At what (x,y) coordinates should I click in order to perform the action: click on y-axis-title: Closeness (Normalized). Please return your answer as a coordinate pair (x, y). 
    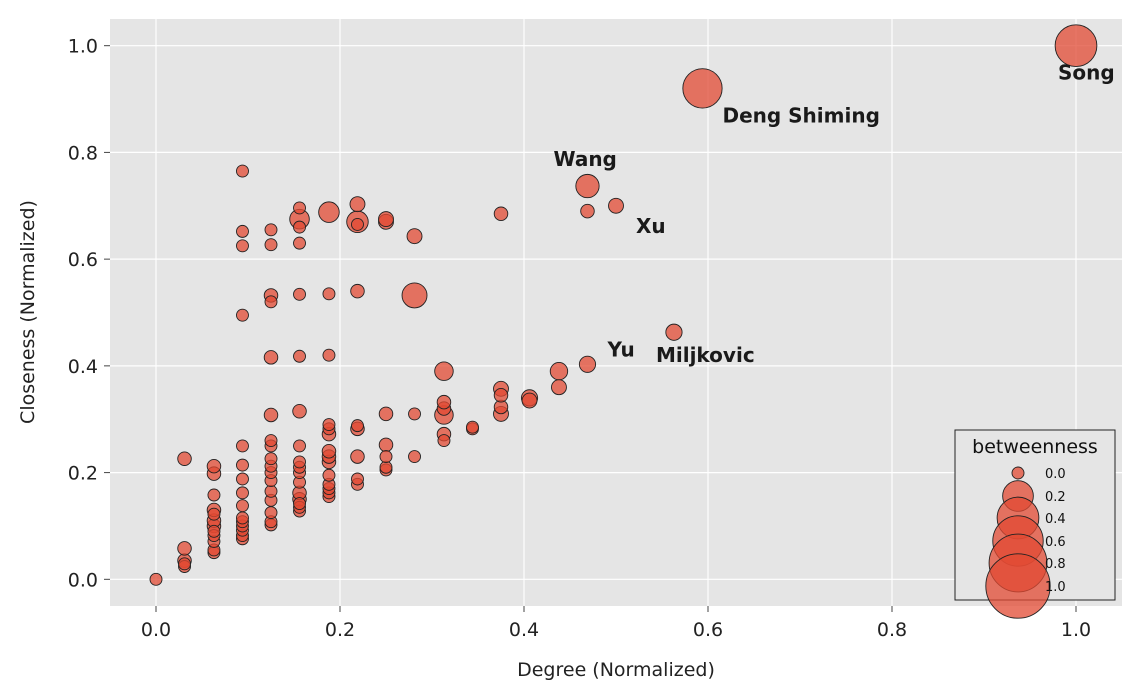
    Looking at the image, I should click on (28, 312).